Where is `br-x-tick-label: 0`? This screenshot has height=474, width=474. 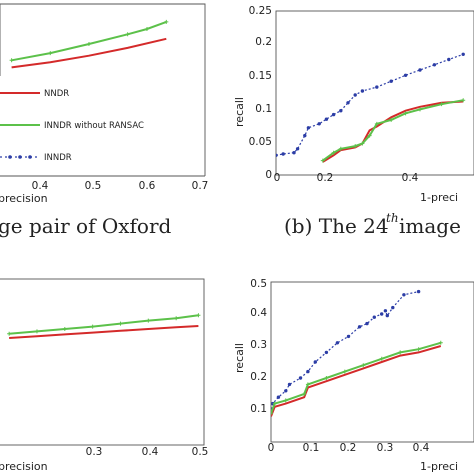 br-x-tick-label: 0 is located at coordinates (271, 448).